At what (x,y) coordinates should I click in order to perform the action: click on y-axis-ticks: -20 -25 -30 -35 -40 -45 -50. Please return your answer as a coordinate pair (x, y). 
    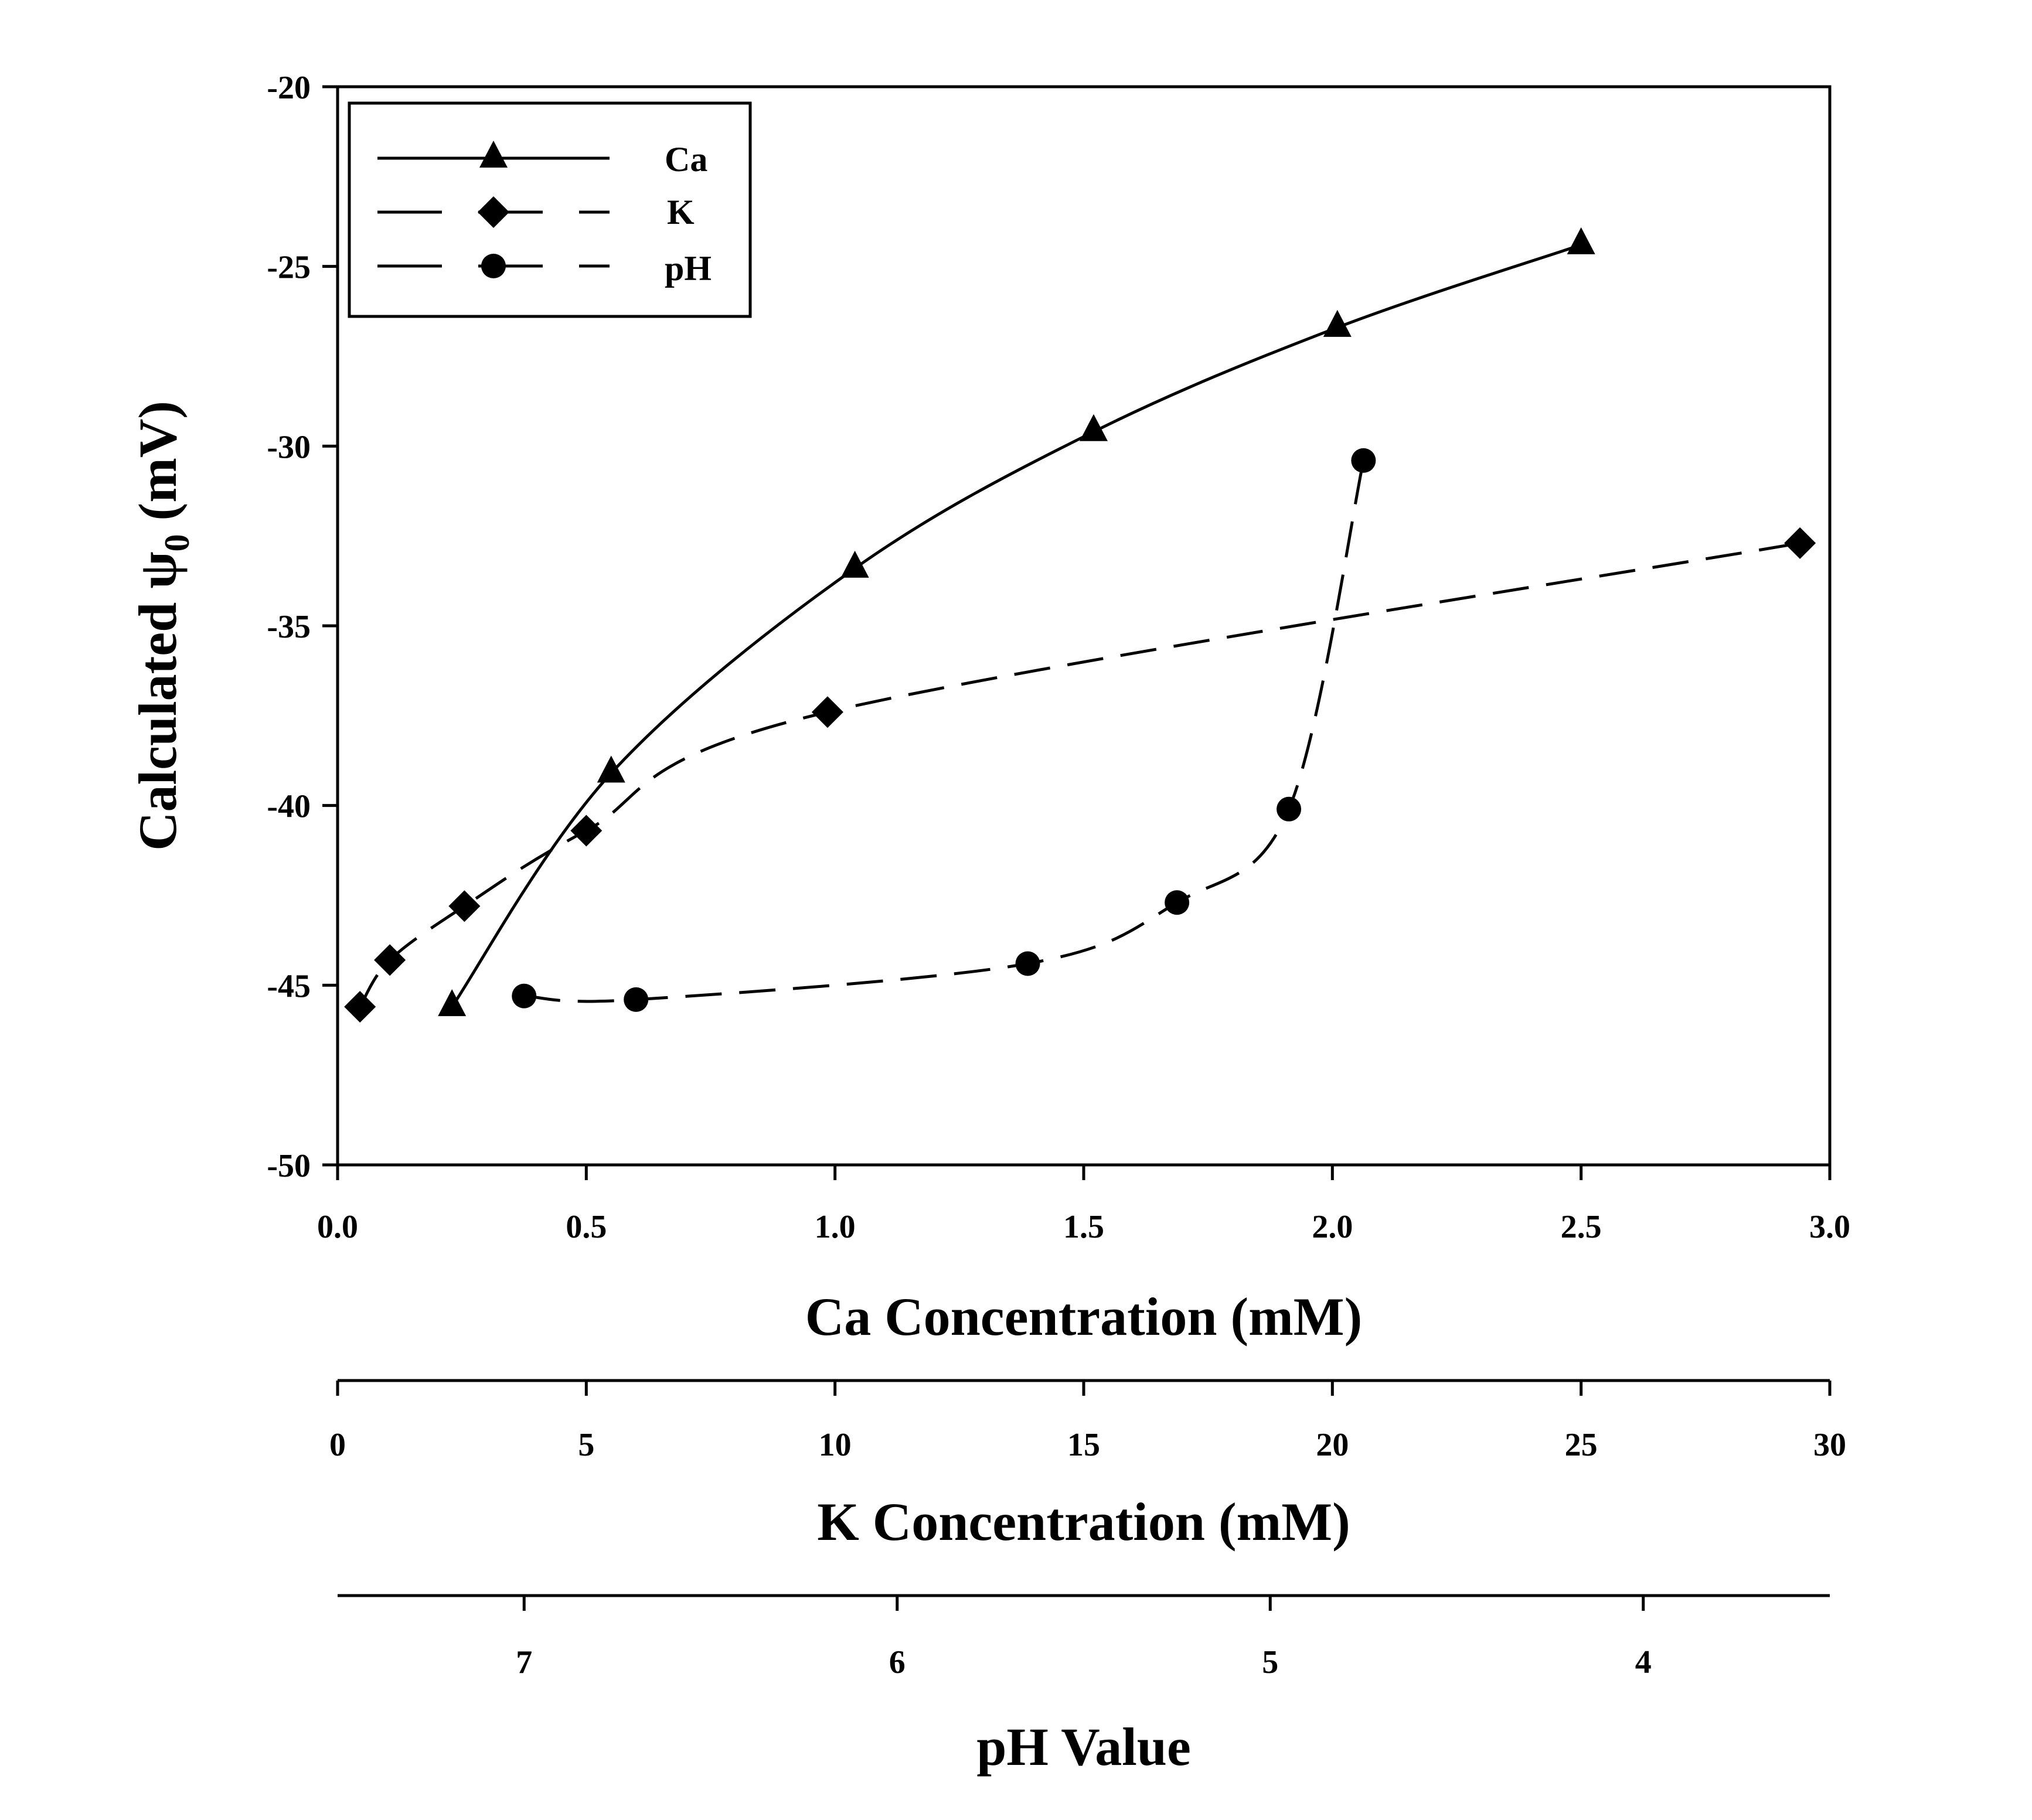
    Looking at the image, I should click on (302, 627).